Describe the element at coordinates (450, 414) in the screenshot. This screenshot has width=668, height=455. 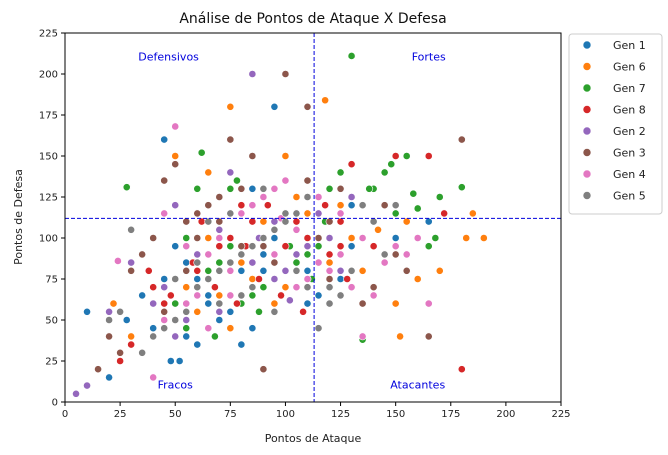
I see `x-tick-label-7: 175` at that location.